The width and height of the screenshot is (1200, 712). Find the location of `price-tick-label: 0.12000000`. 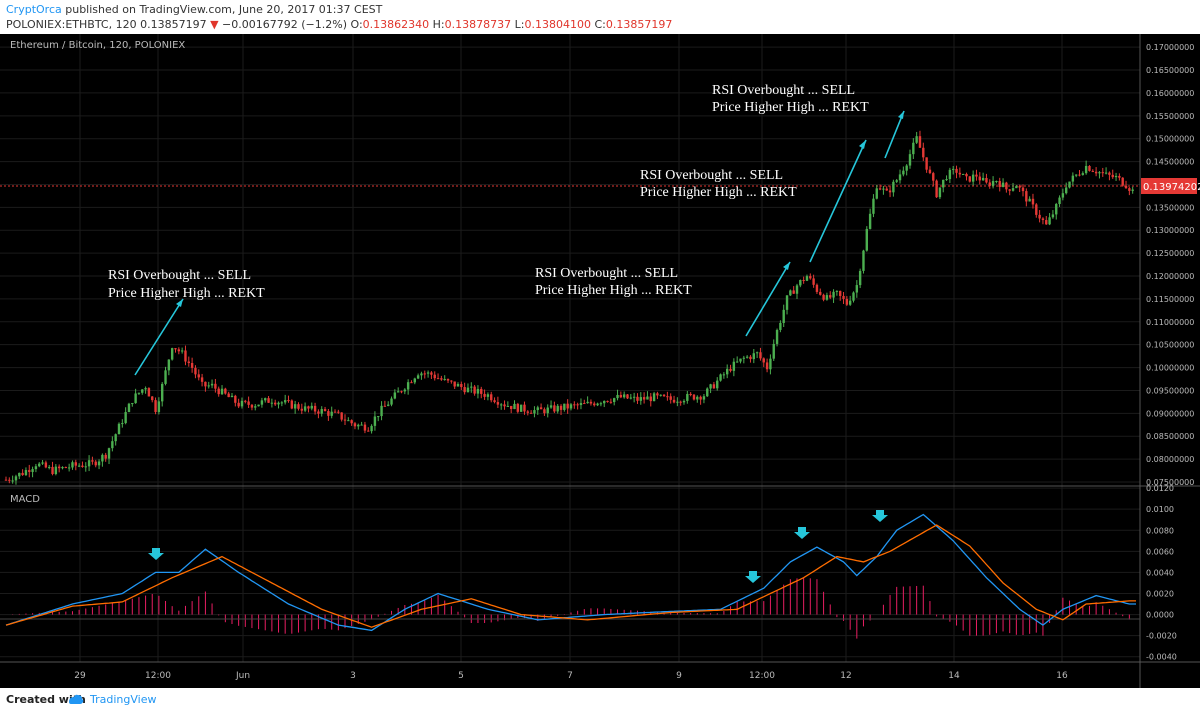

price-tick-label: 0.12000000 is located at coordinates (1170, 276).